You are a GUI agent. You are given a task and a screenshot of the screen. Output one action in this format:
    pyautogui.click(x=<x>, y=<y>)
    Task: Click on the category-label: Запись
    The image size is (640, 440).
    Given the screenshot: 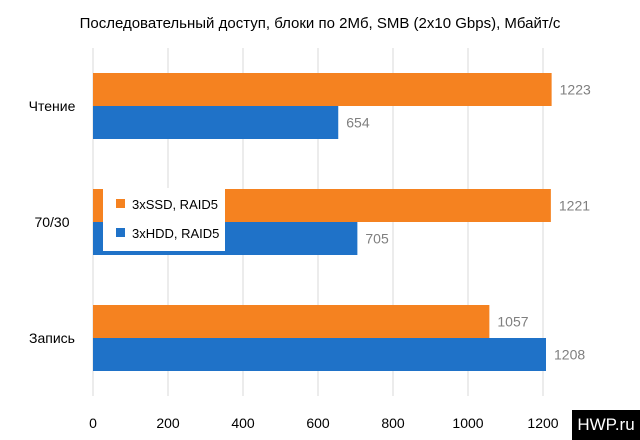 What is the action you would take?
    pyautogui.click(x=52, y=338)
    